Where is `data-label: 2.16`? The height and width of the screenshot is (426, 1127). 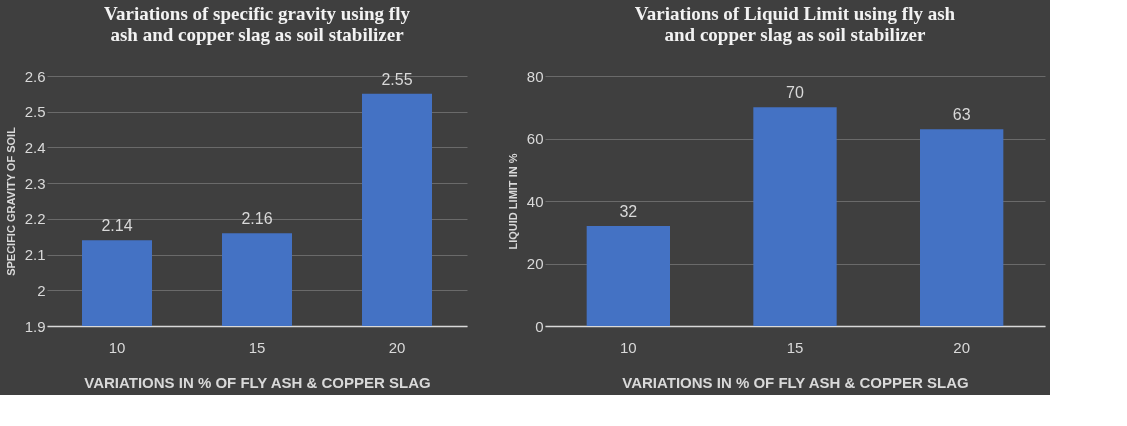 data-label: 2.16 is located at coordinates (257, 219).